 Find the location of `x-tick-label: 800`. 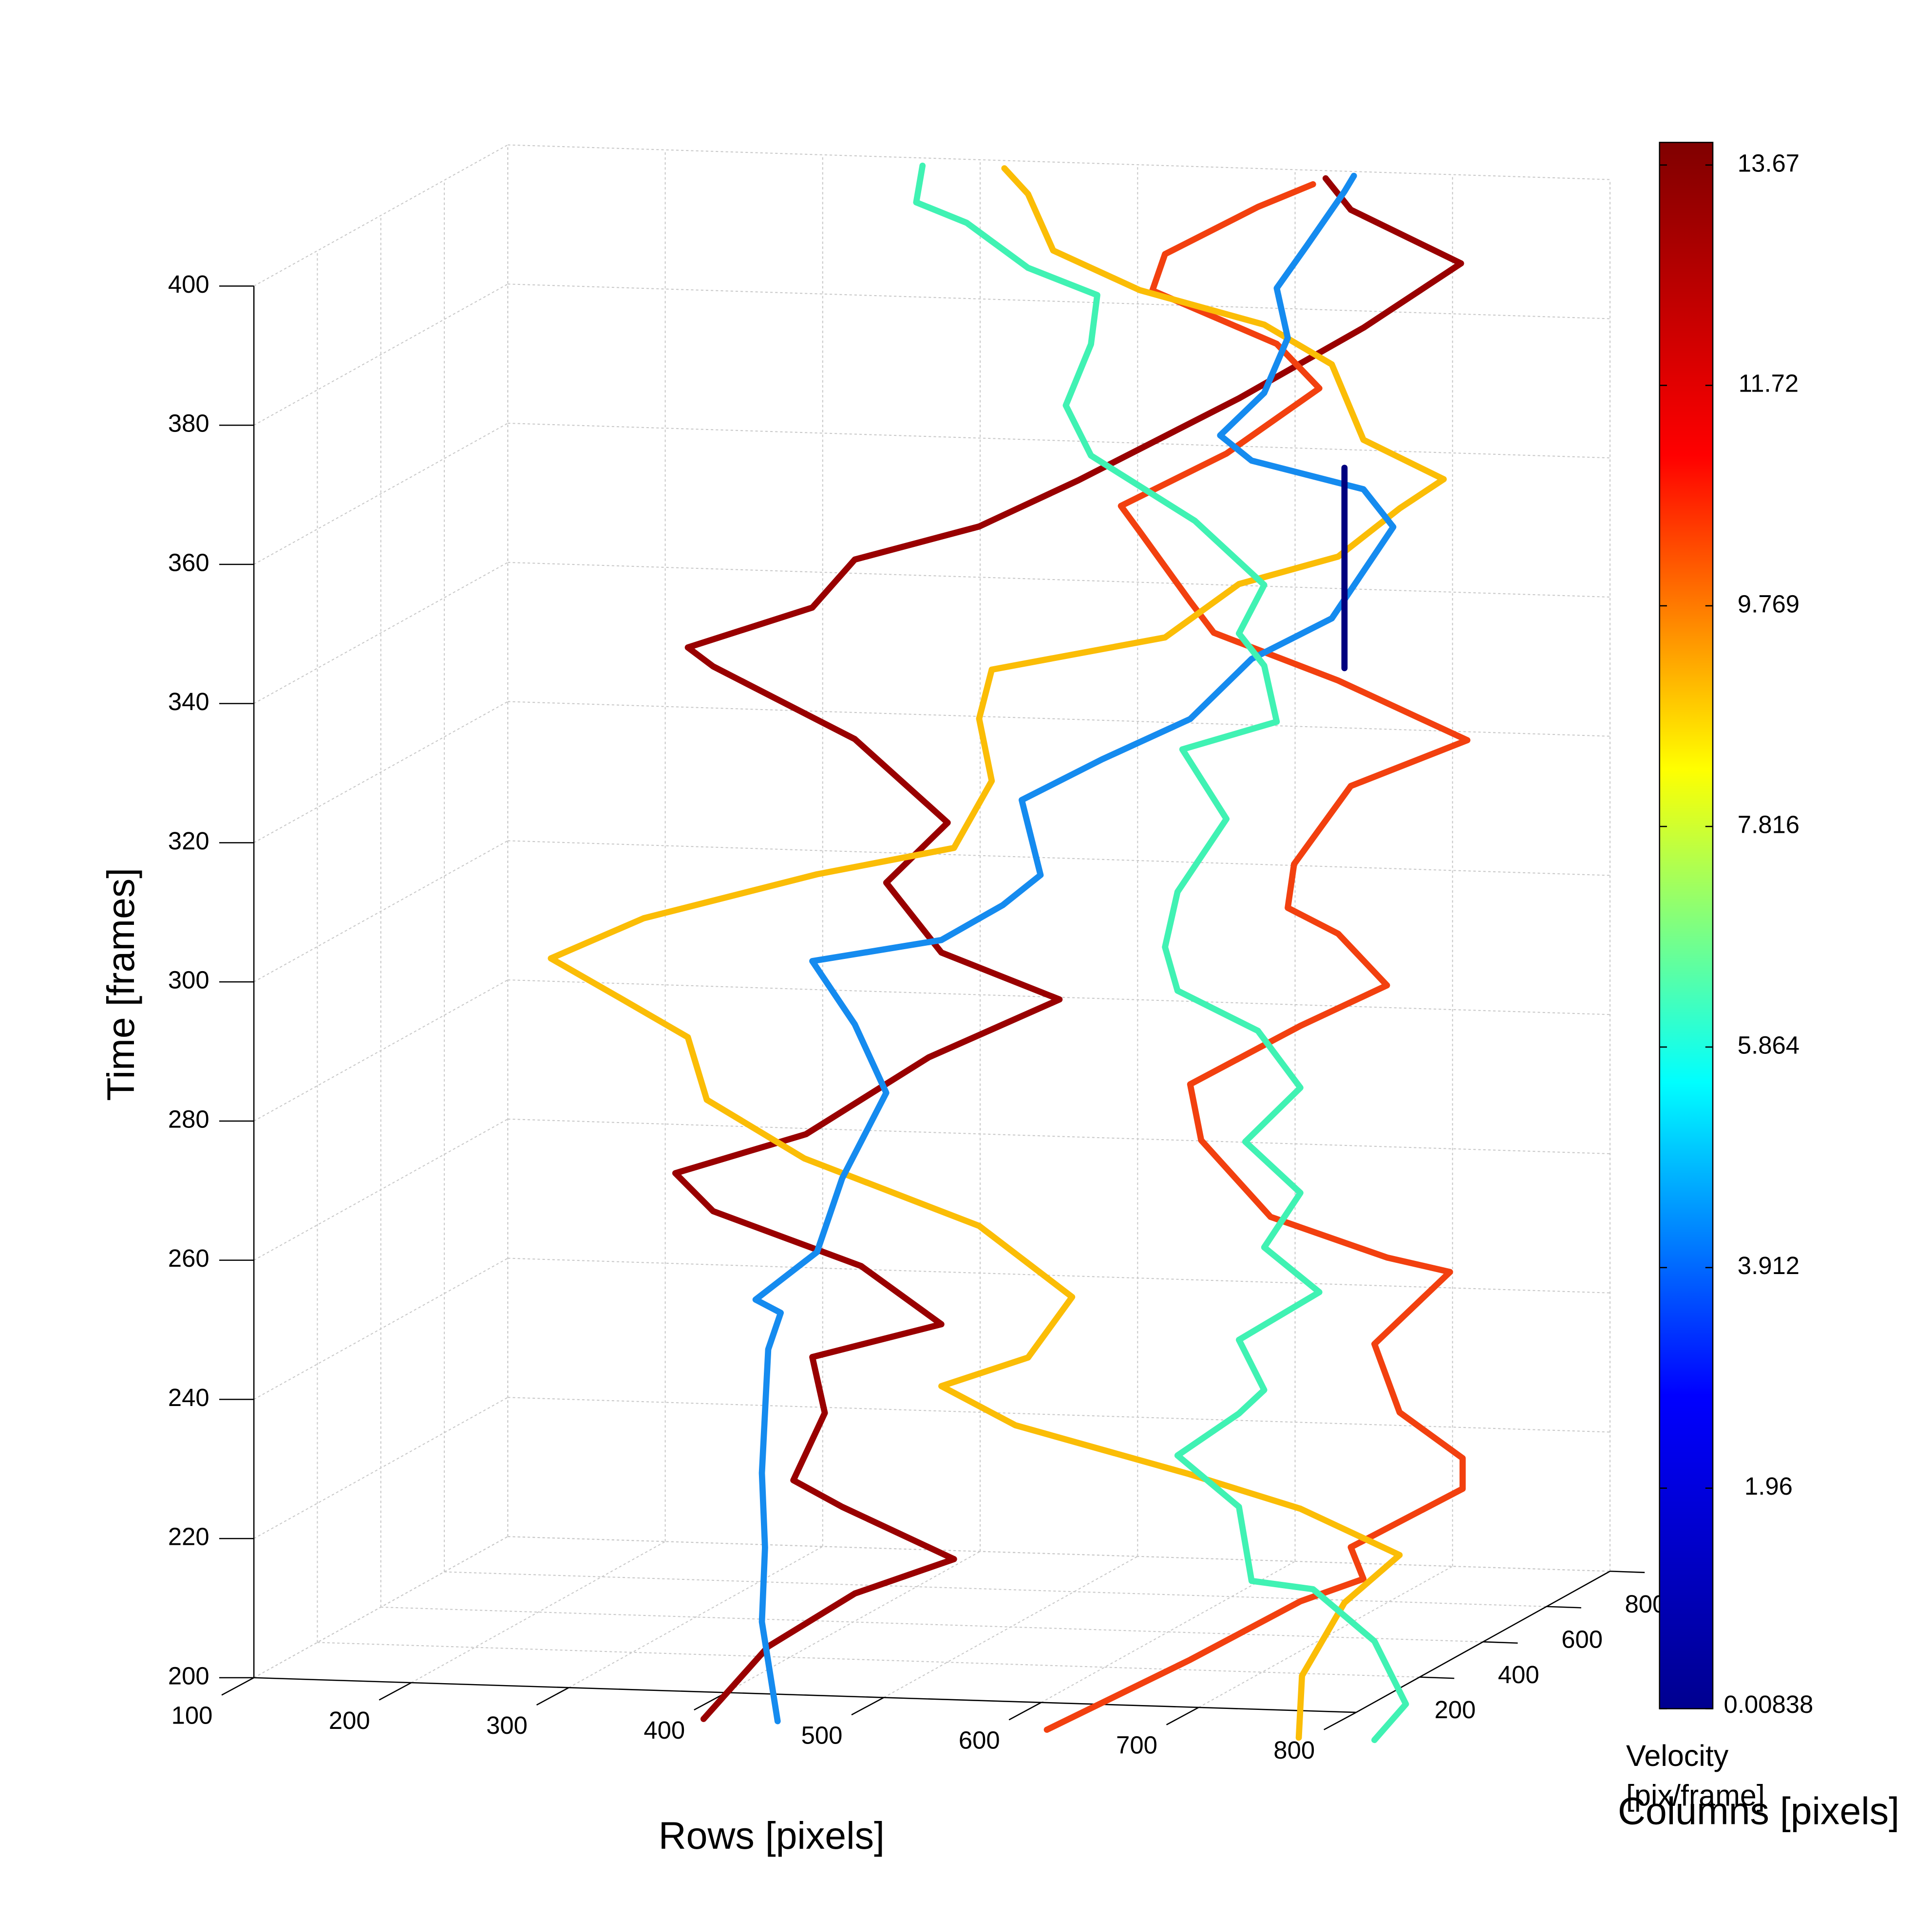

x-tick-label: 800 is located at coordinates (1294, 1750).